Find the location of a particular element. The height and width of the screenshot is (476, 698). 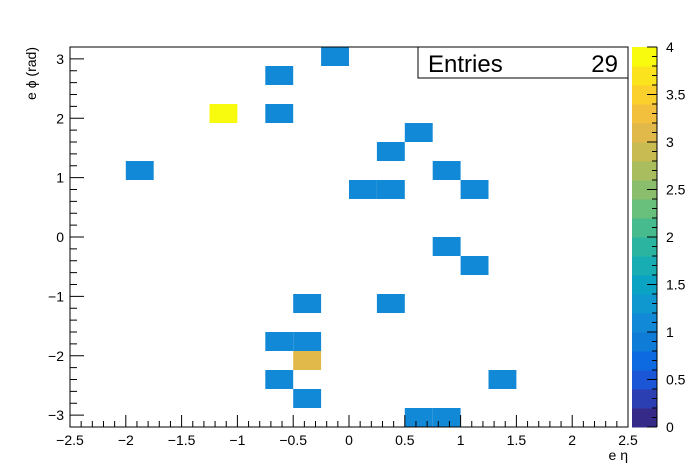

x-tick-label: 2 is located at coordinates (572, 440).